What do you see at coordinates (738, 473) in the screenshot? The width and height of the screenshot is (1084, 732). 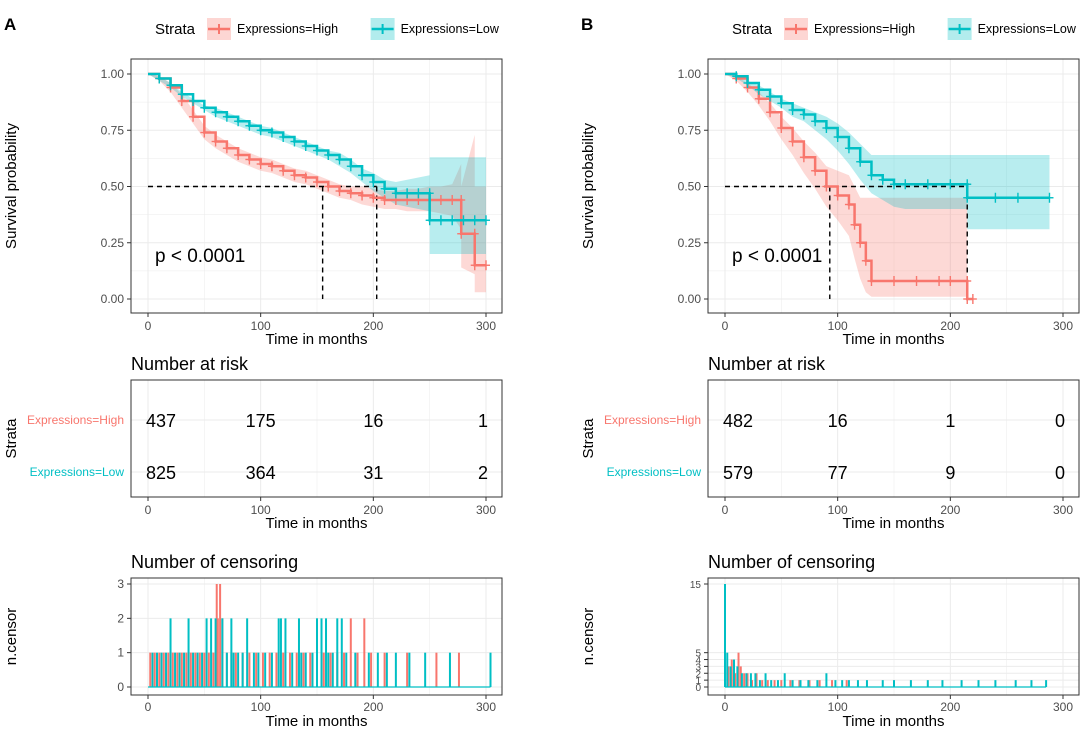 I see `risk-count: 579` at bounding box center [738, 473].